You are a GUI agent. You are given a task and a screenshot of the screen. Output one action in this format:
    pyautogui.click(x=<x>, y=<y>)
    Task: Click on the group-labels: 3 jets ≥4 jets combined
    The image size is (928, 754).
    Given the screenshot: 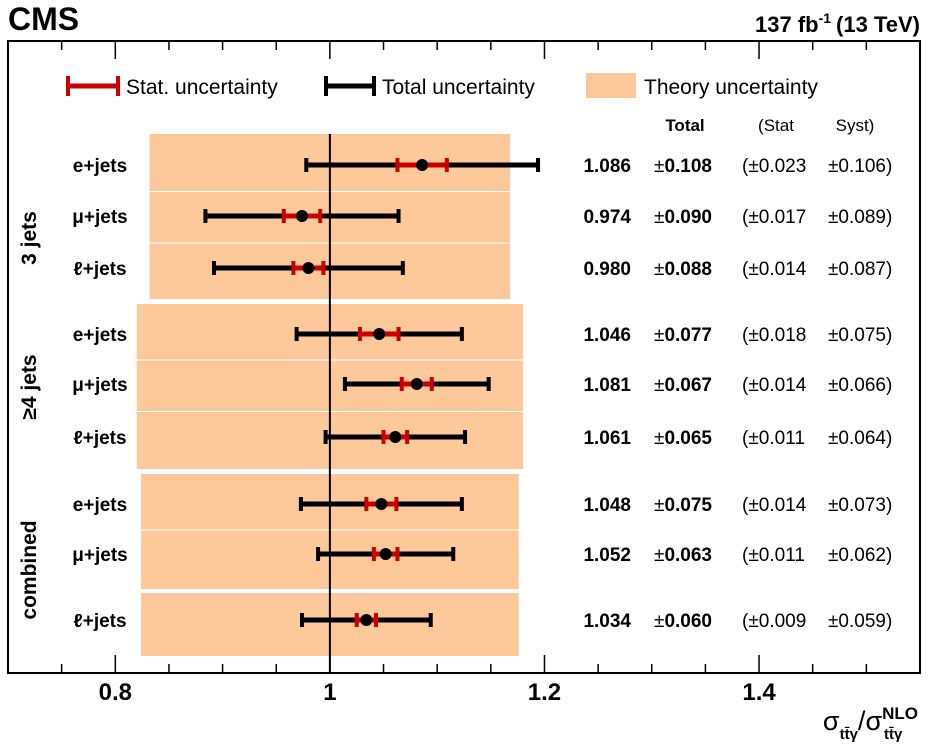 What is the action you would take?
    pyautogui.click(x=29, y=415)
    